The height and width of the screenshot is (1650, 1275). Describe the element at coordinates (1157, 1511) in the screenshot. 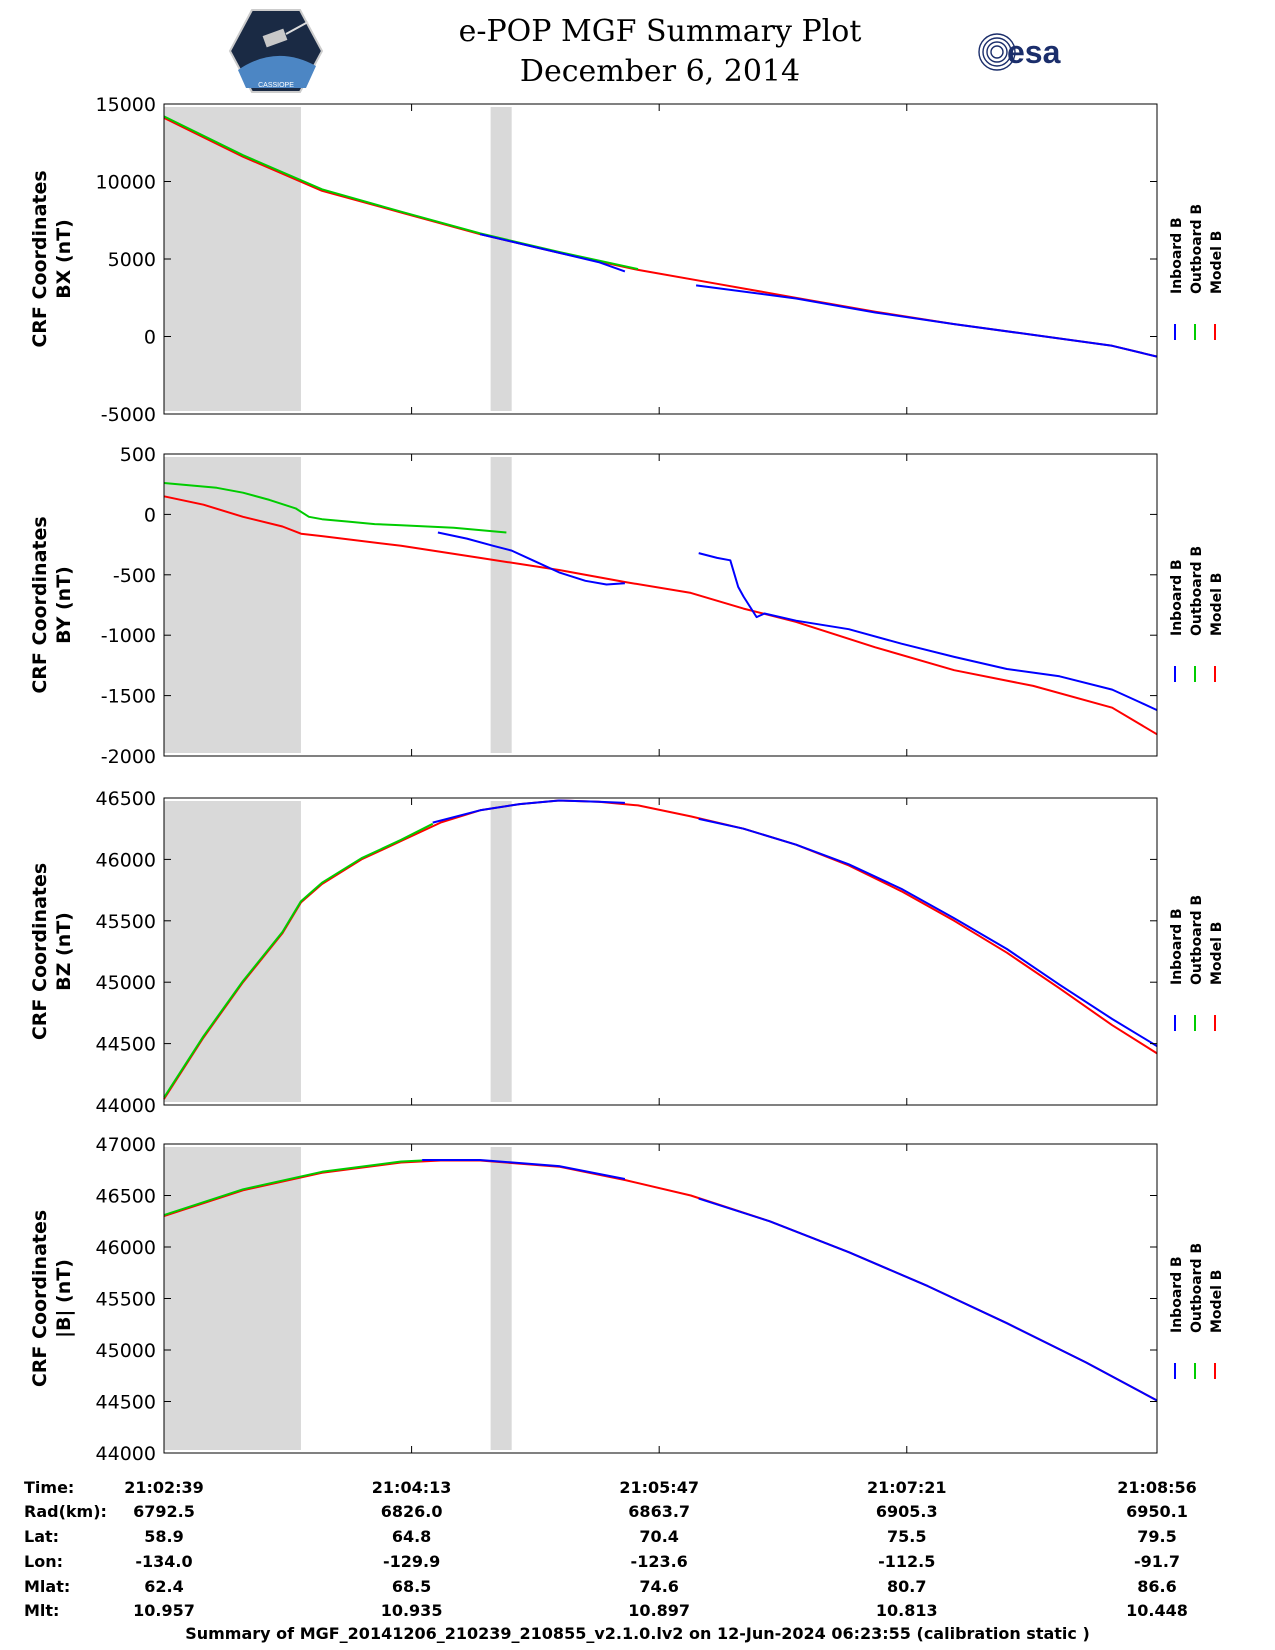

I see `ephemeris-rad-value: 6950.1` at that location.